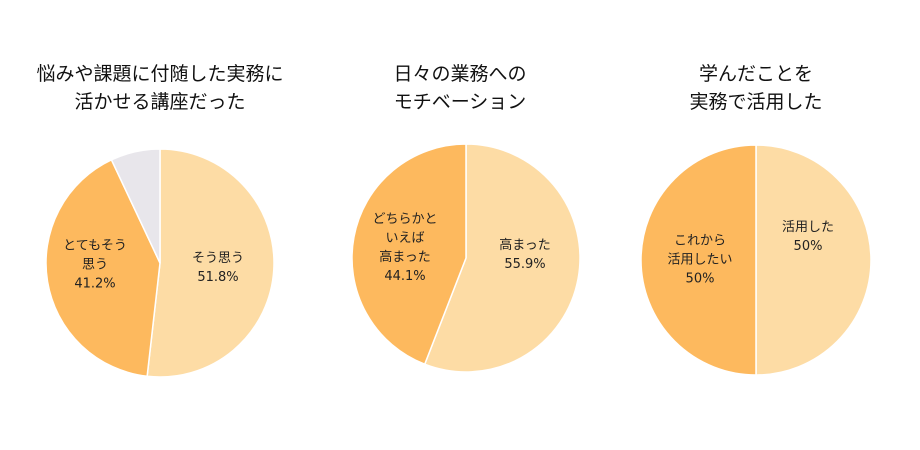 The height and width of the screenshot is (450, 920). I want to click on slice-label: 高まった 55.9%, so click(525, 255).